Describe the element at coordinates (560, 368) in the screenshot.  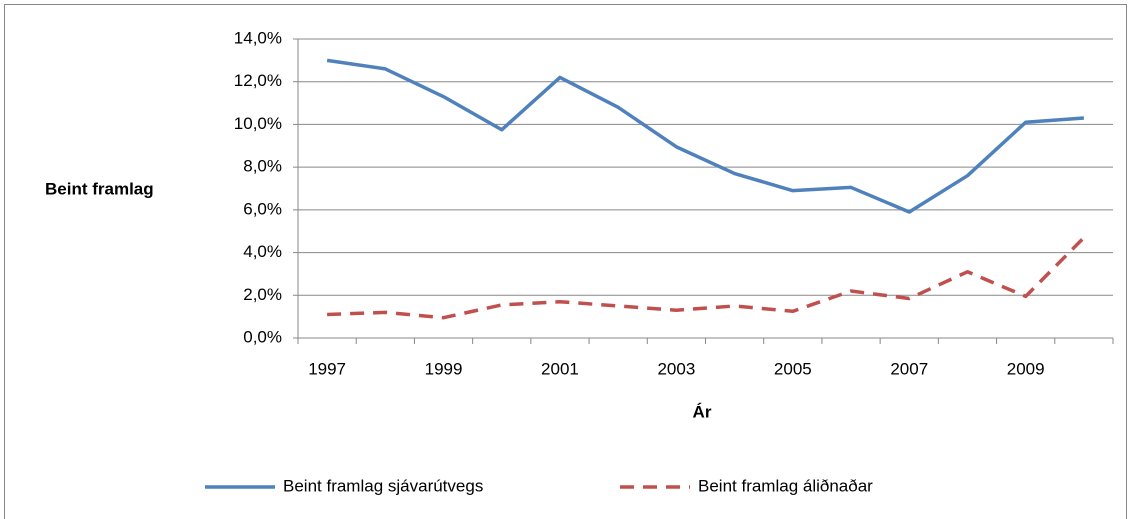
I see `x-tick-label: 2001` at that location.